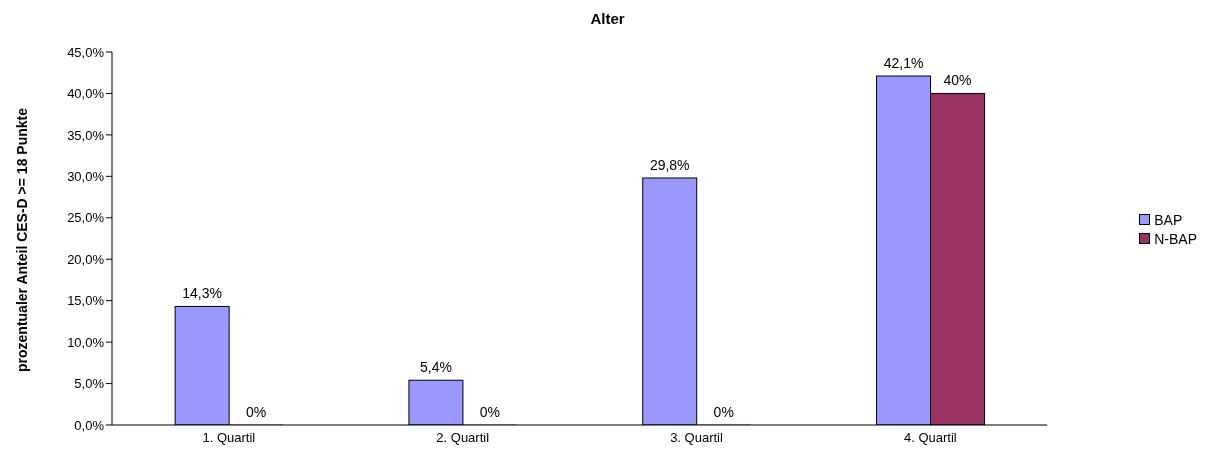 The width and height of the screenshot is (1215, 458). Describe the element at coordinates (1175, 238) in the screenshot. I see `legend-label: N-BAP` at that location.